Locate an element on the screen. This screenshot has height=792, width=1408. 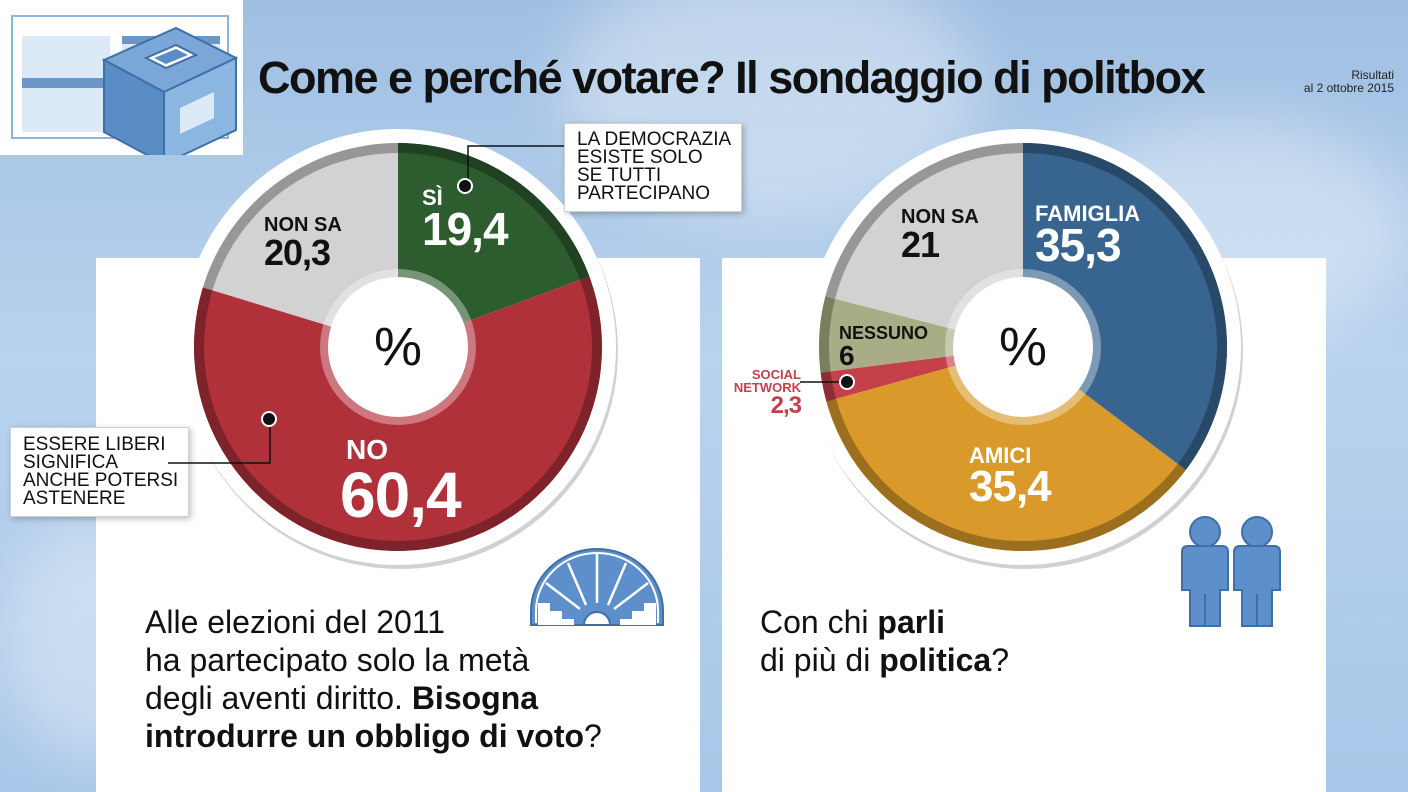
question-right-text: Con chi is located at coordinates (819, 622).